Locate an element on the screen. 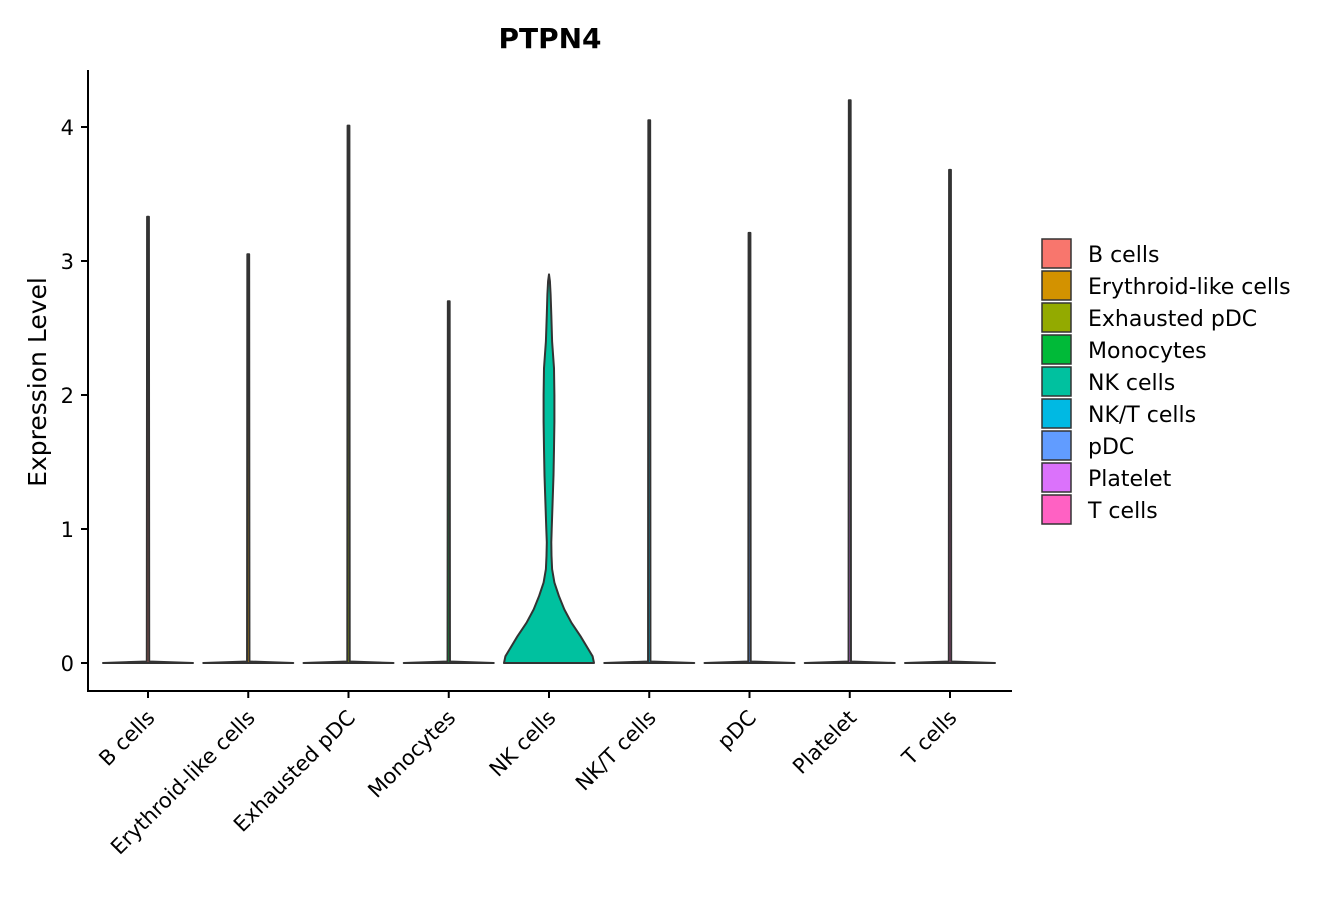 The width and height of the screenshot is (1327, 900). legend-item: B cells is located at coordinates (1100, 253).